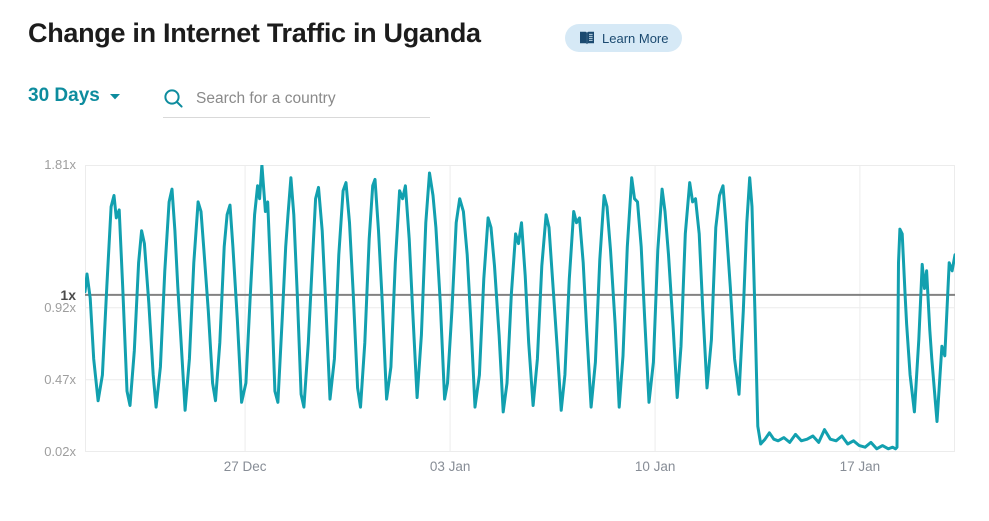 This screenshot has width=989, height=521. Describe the element at coordinates (60, 451) in the screenshot. I see `y-axis-tick-label: 0.02x` at that location.